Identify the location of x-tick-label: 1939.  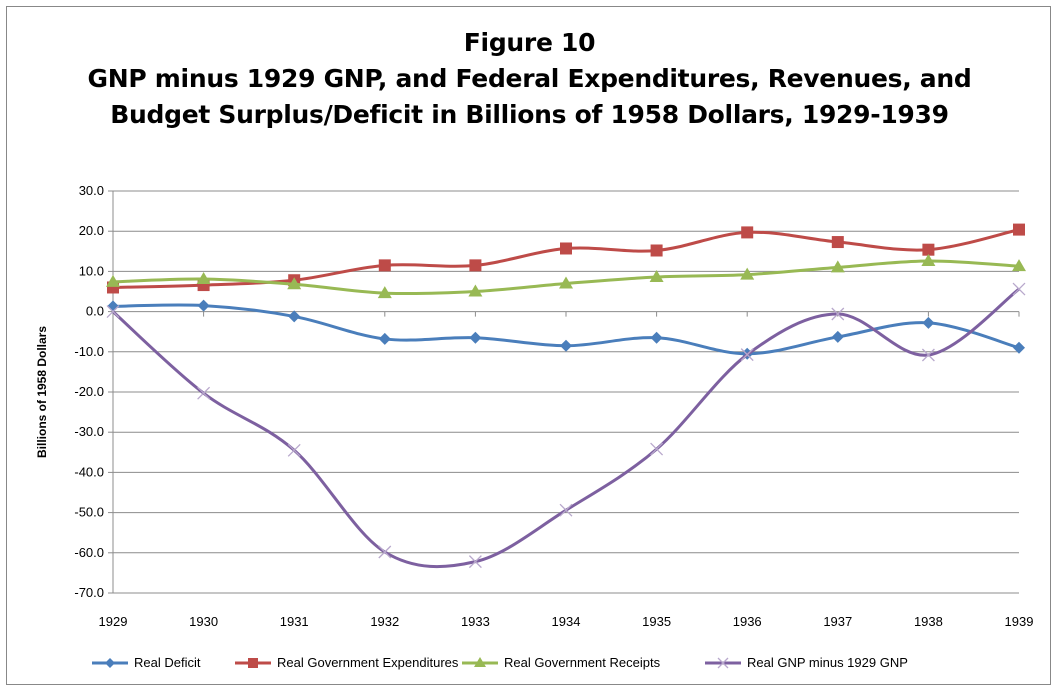
(1019, 621).